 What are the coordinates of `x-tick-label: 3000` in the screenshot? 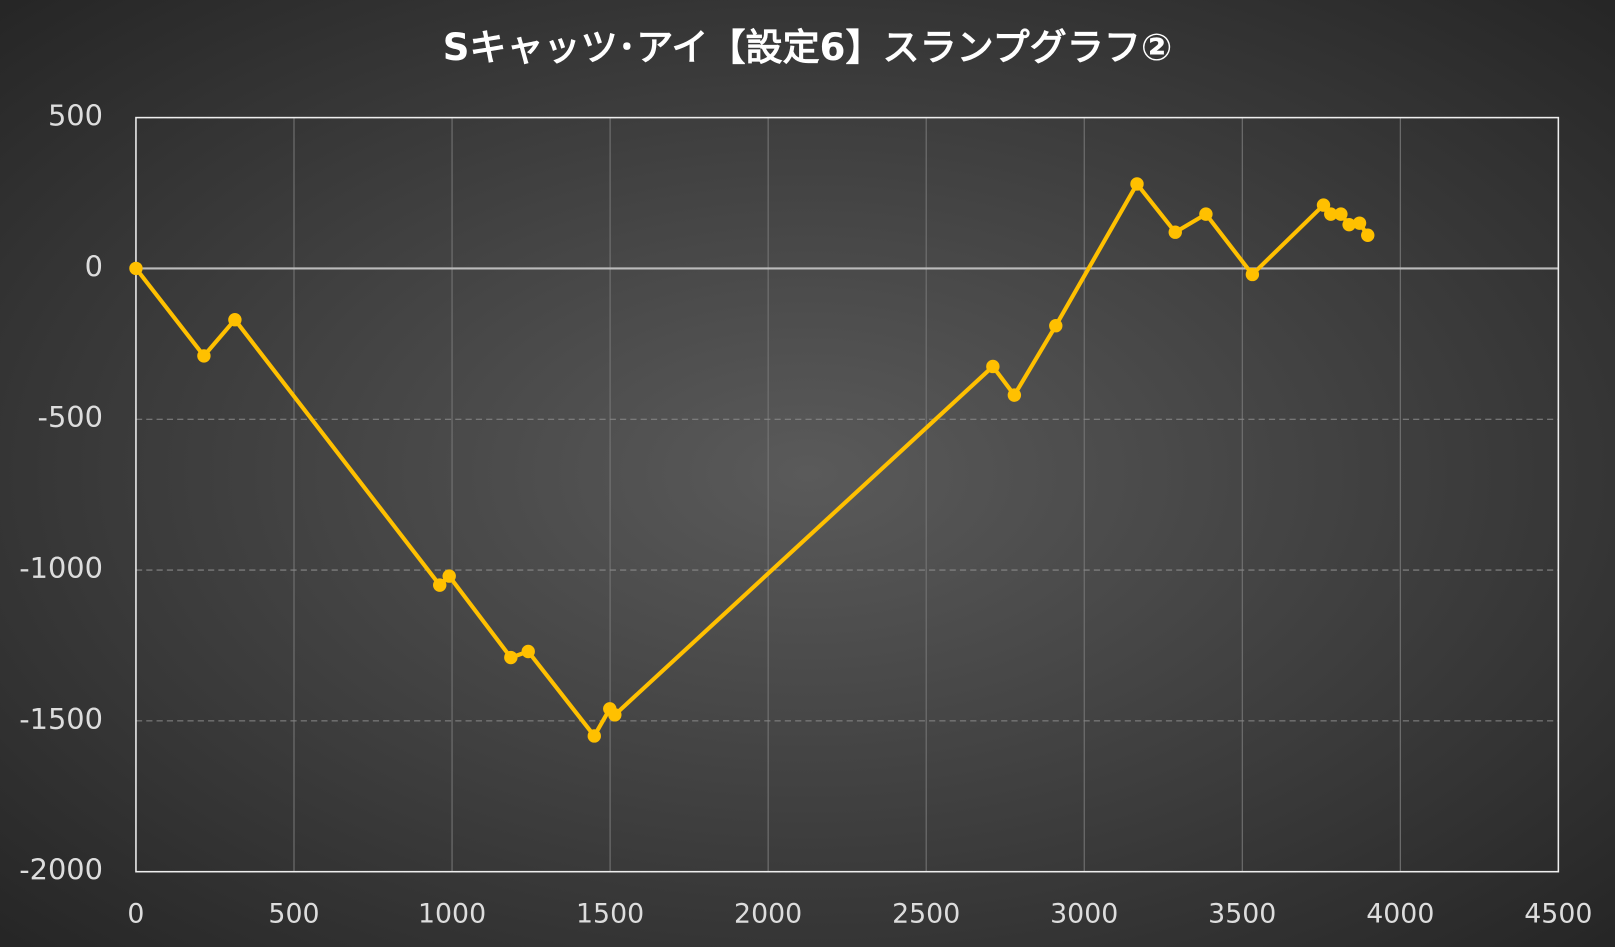 It's located at (1084, 914).